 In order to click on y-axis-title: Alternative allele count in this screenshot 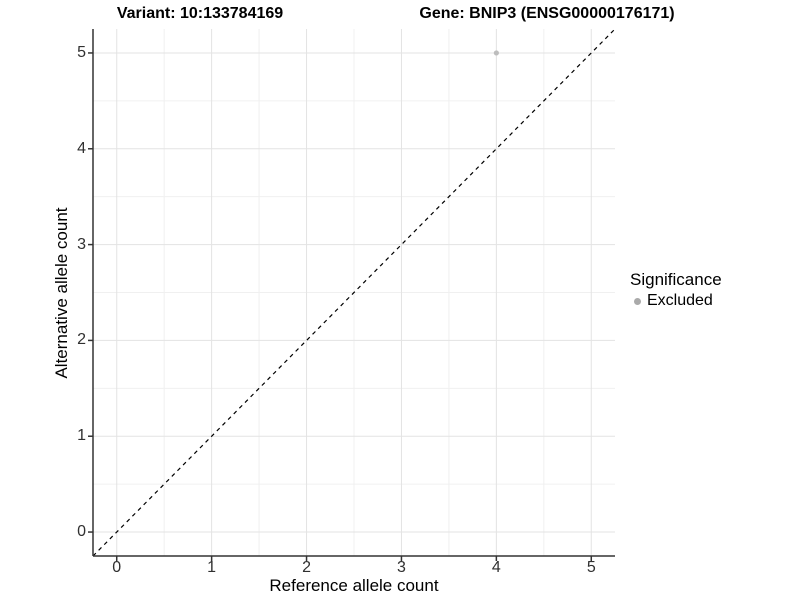, I will do `click(61, 293)`.